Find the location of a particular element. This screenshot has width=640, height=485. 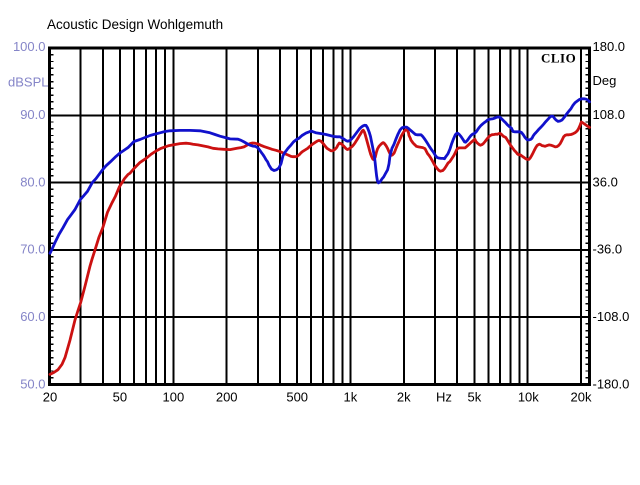

svg-text: Hz is located at coordinates (444, 397).